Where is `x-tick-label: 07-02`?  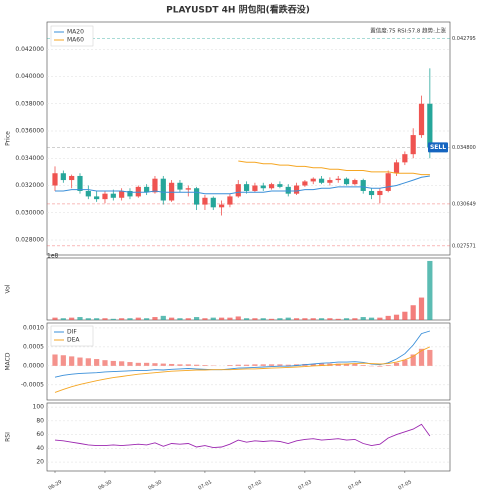 x-tick-label: 07-02 is located at coordinates (255, 485).